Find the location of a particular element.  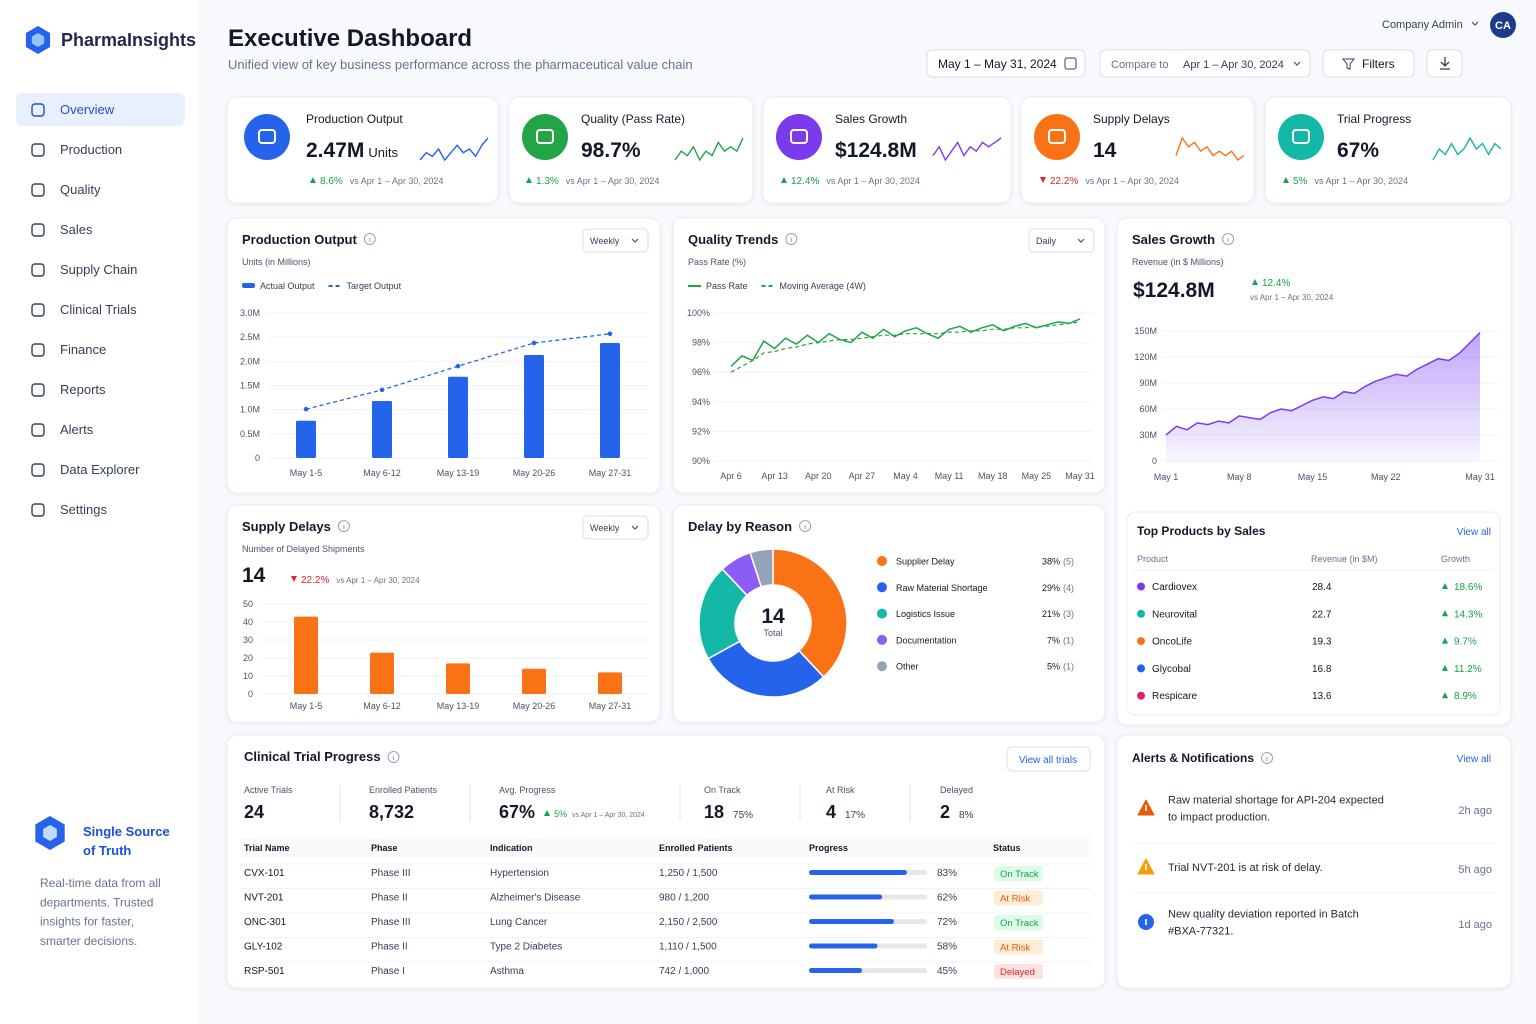

view-trials-button is located at coordinates (1048, 759).